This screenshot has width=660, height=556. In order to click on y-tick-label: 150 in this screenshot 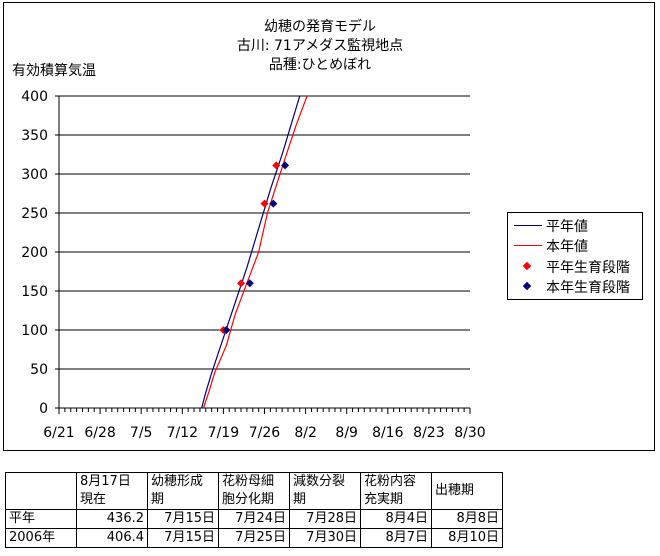, I will do `click(34, 292)`.